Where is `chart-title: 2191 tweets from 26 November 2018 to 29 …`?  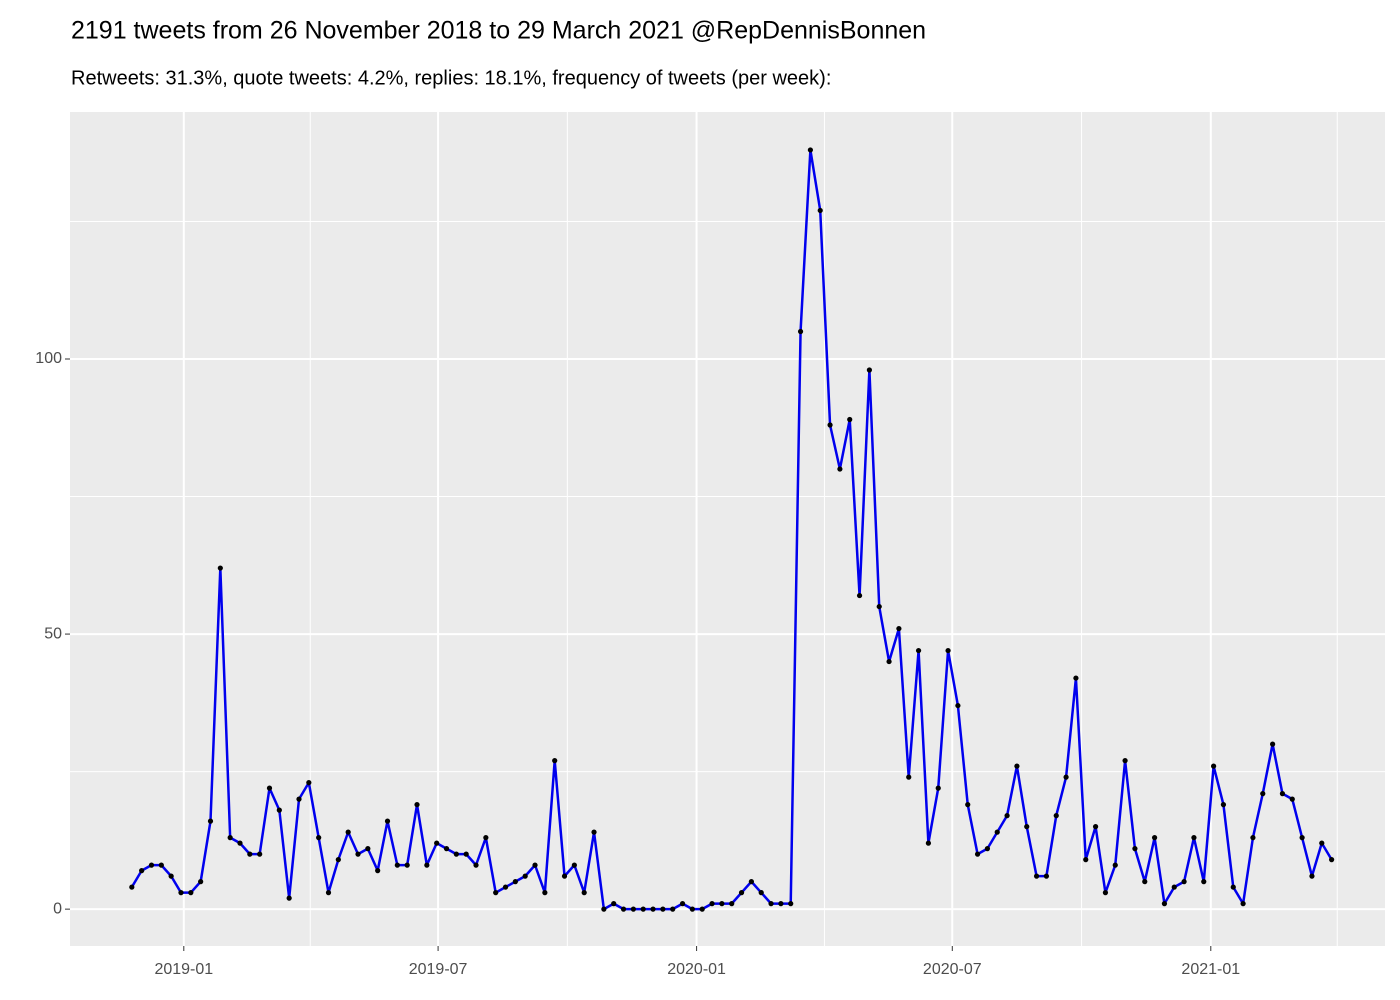 chart-title: 2191 tweets from 26 November 2018 to 29 … is located at coordinates (498, 31).